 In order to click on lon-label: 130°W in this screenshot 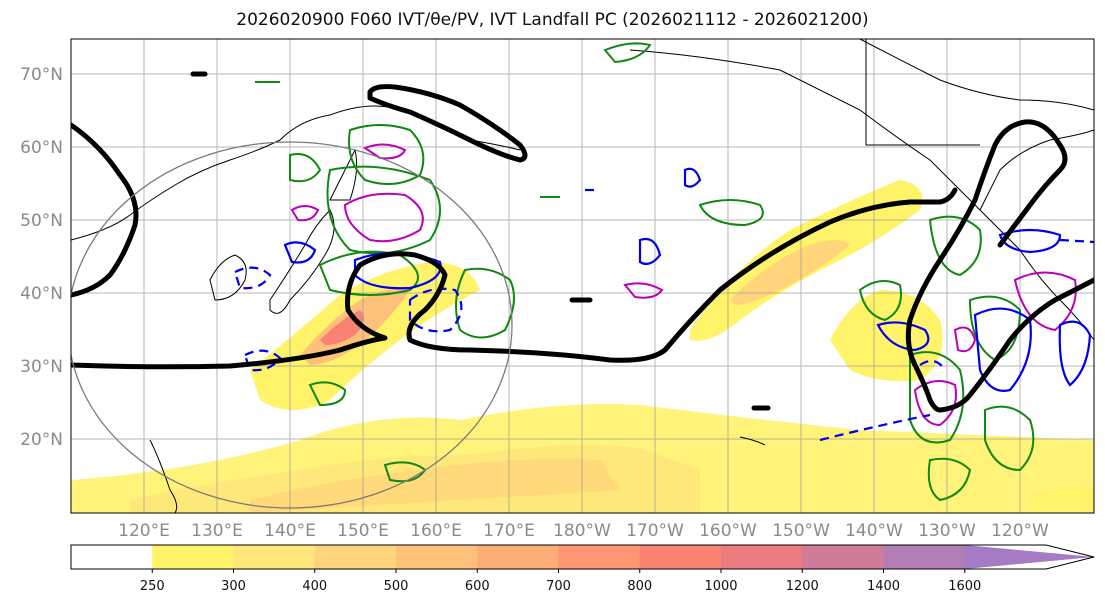, I will do `click(947, 531)`.